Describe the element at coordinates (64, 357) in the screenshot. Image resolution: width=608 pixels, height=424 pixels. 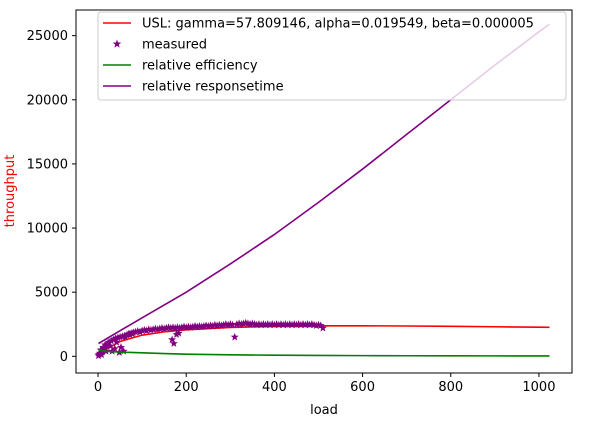
I see `y-tick-label: 0` at that location.